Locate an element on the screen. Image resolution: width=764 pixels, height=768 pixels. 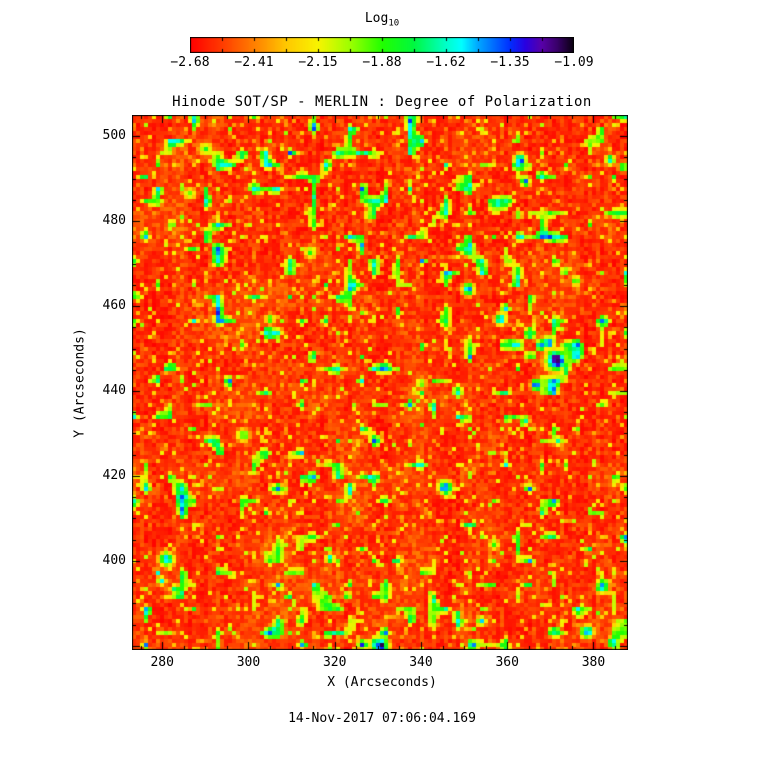
x-tick-label: 320 is located at coordinates (334, 662).